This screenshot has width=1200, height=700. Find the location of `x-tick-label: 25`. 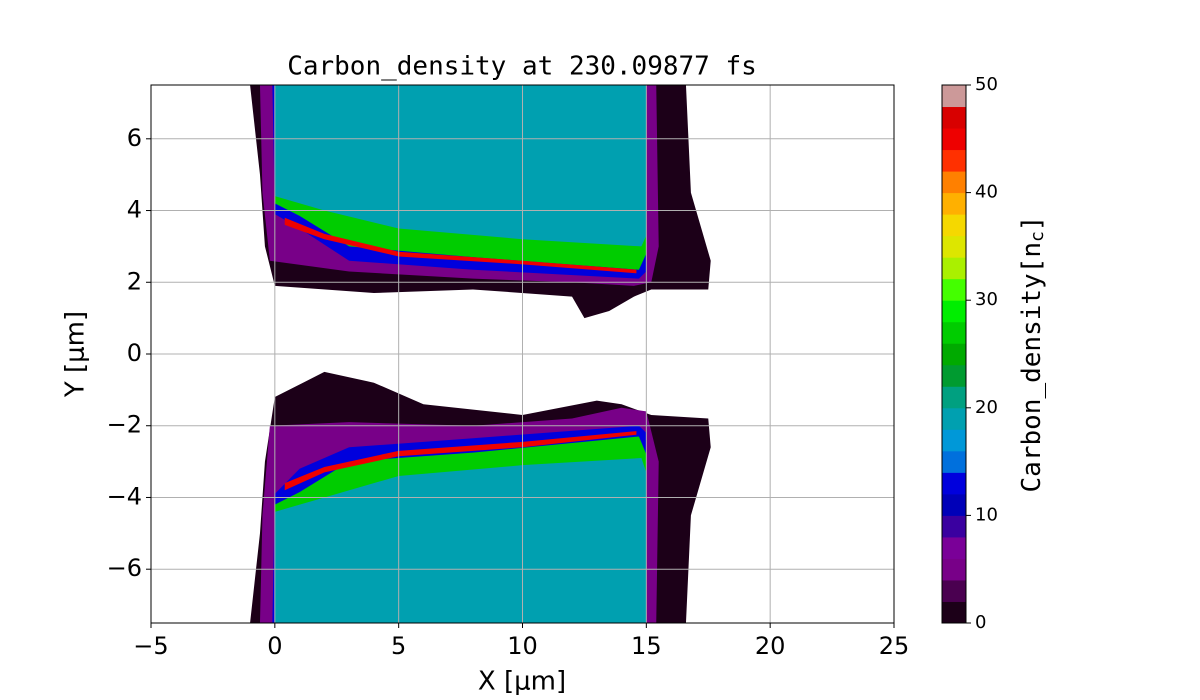

x-tick-label: 25 is located at coordinates (894, 646).